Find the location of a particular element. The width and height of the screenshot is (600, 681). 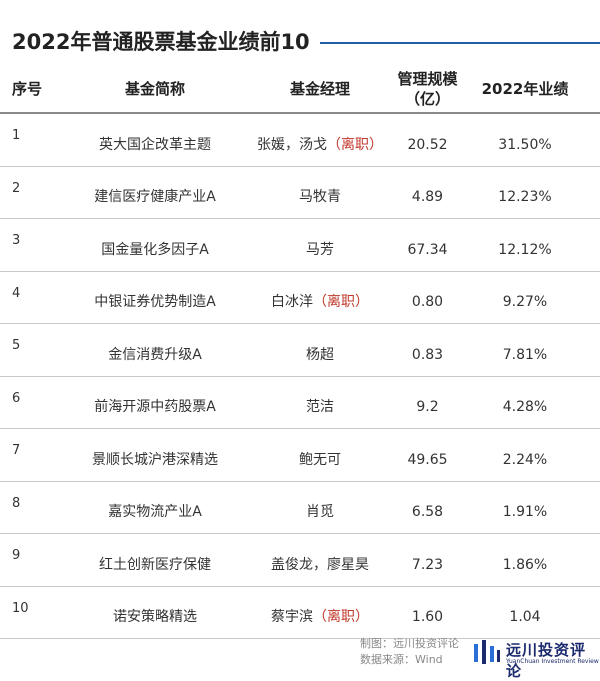

cell-manager-text: 肖觅 is located at coordinates (320, 512).